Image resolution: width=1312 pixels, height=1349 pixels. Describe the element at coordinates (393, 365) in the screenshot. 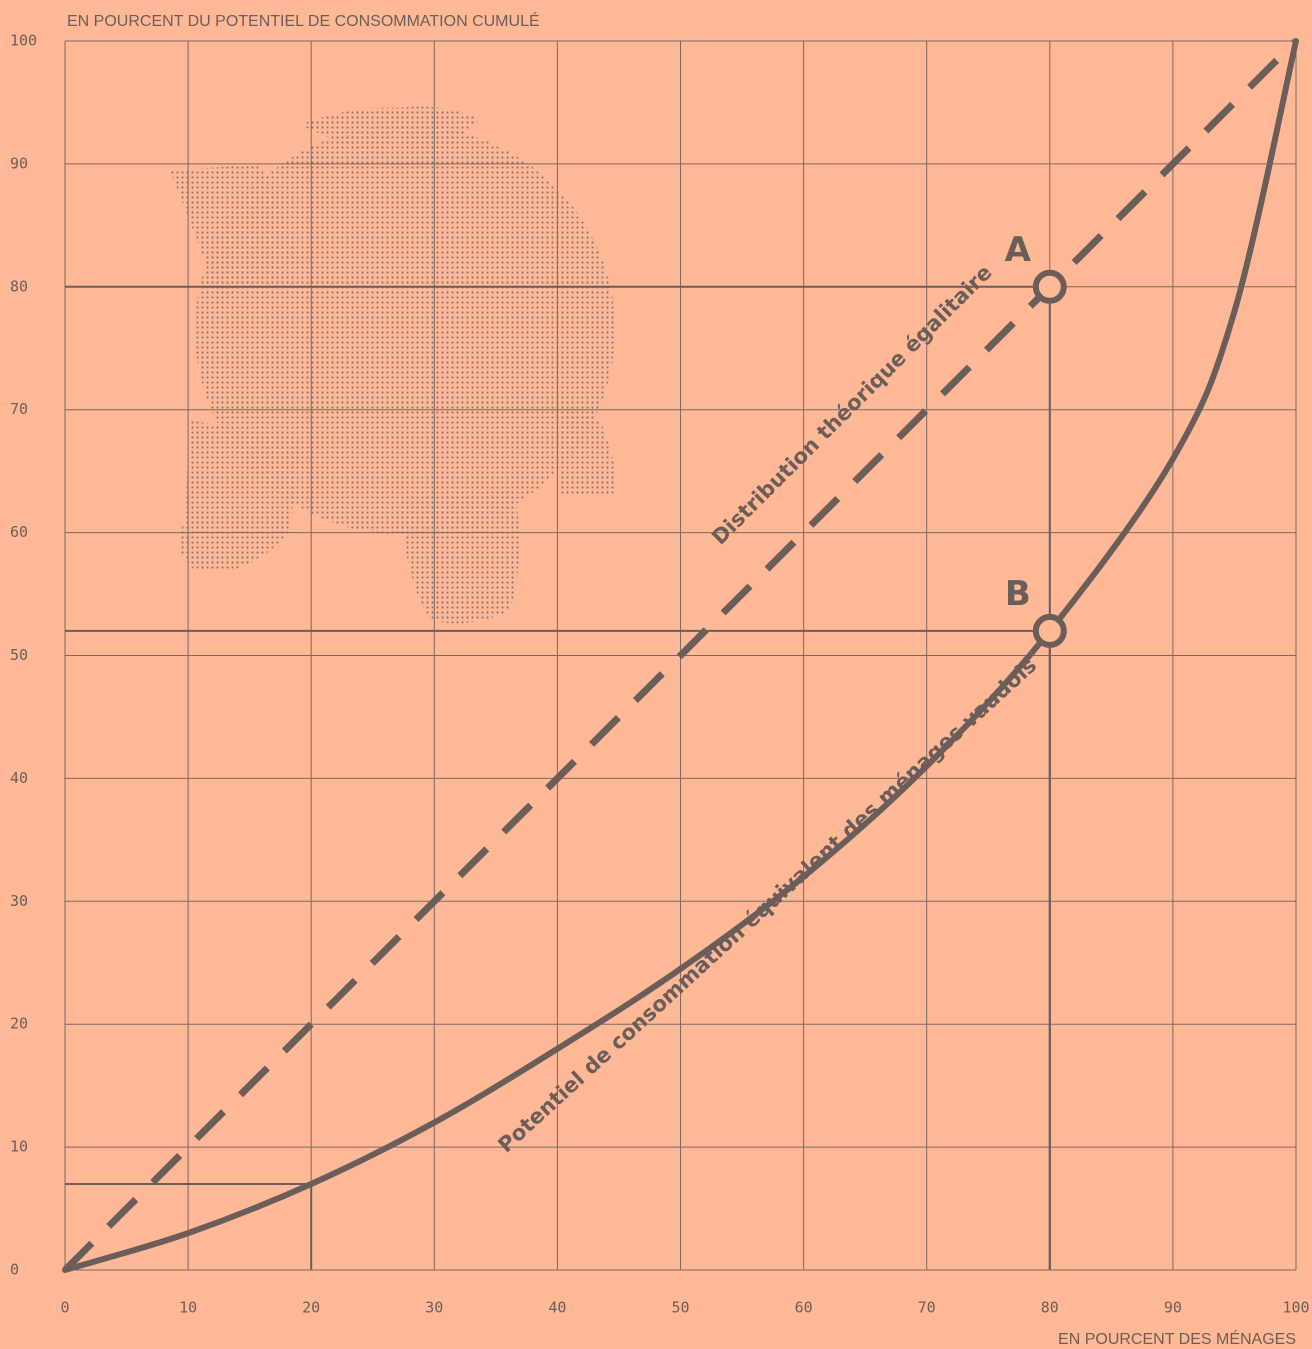

I see `piggy-illustration` at that location.